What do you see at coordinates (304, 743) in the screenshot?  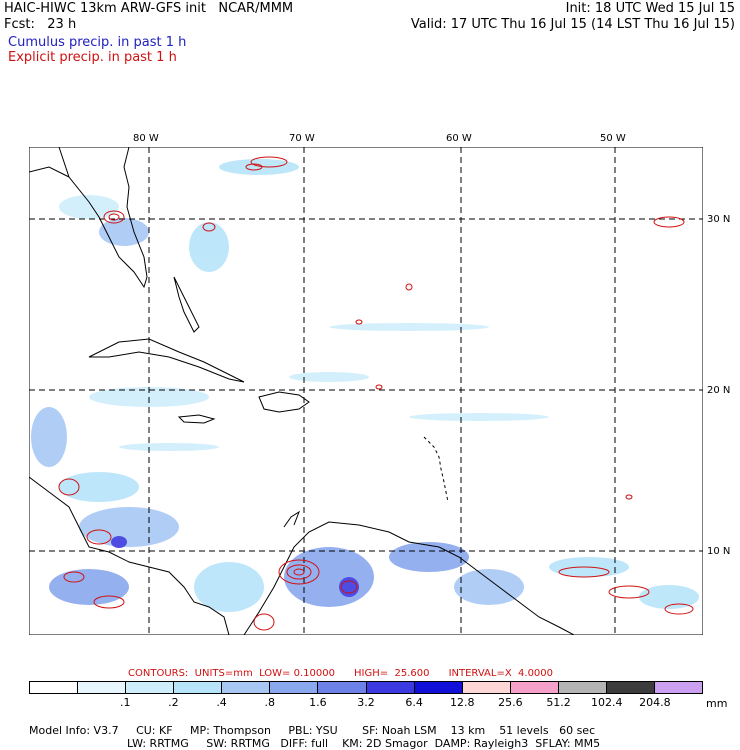 I see `info-diff: DIFF: full` at bounding box center [304, 743].